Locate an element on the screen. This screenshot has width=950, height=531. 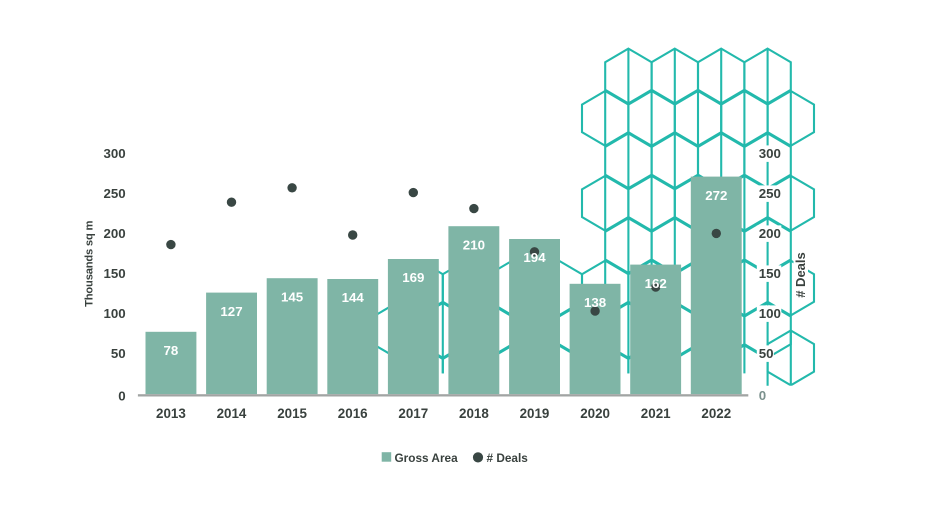
svg-text: Gross Area is located at coordinates (427, 458).